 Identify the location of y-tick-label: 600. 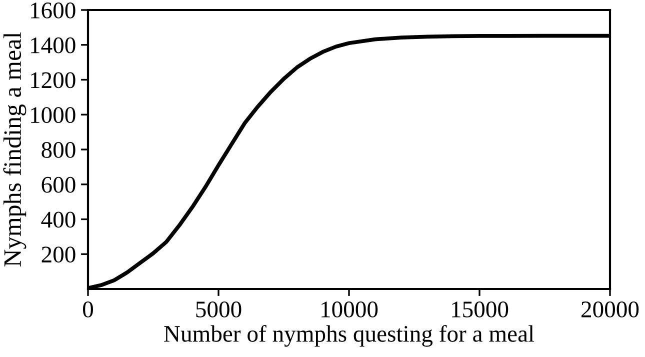
(59, 184).